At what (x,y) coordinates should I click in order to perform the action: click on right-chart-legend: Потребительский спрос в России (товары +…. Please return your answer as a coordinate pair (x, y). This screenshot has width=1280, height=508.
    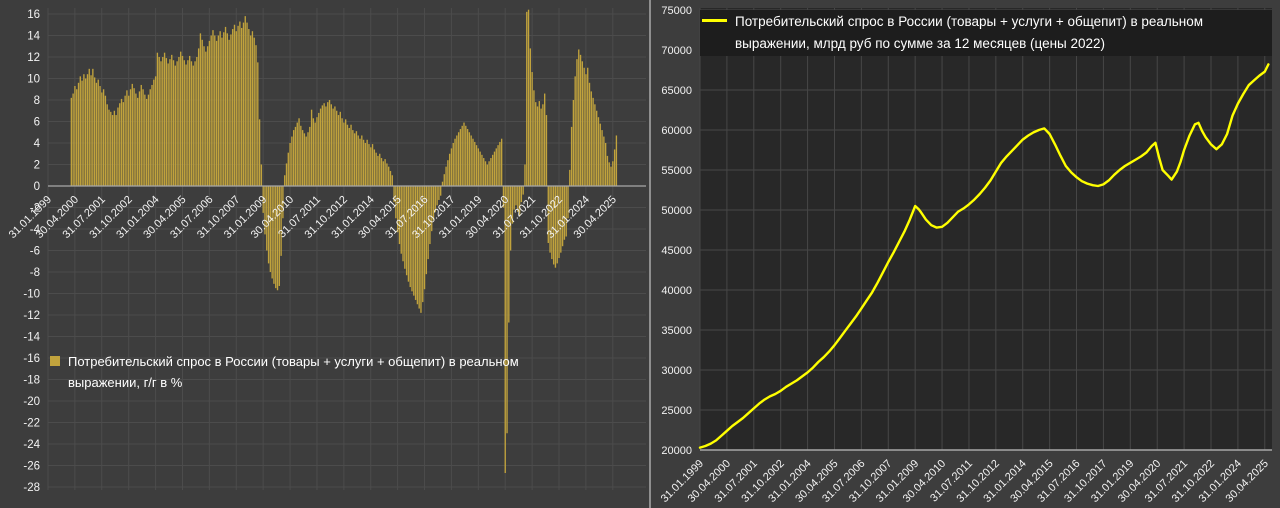
    Looking at the image, I should click on (984, 33).